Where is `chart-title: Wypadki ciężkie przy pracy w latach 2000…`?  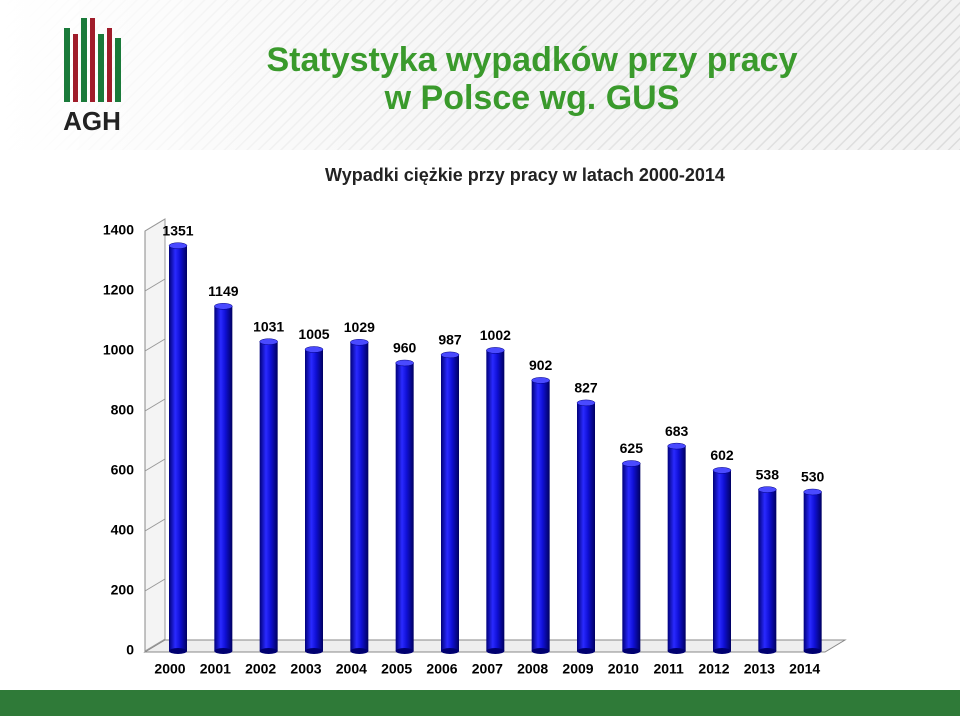 chart-title: Wypadki ciężkie przy pracy w latach 2000… is located at coordinates (525, 175).